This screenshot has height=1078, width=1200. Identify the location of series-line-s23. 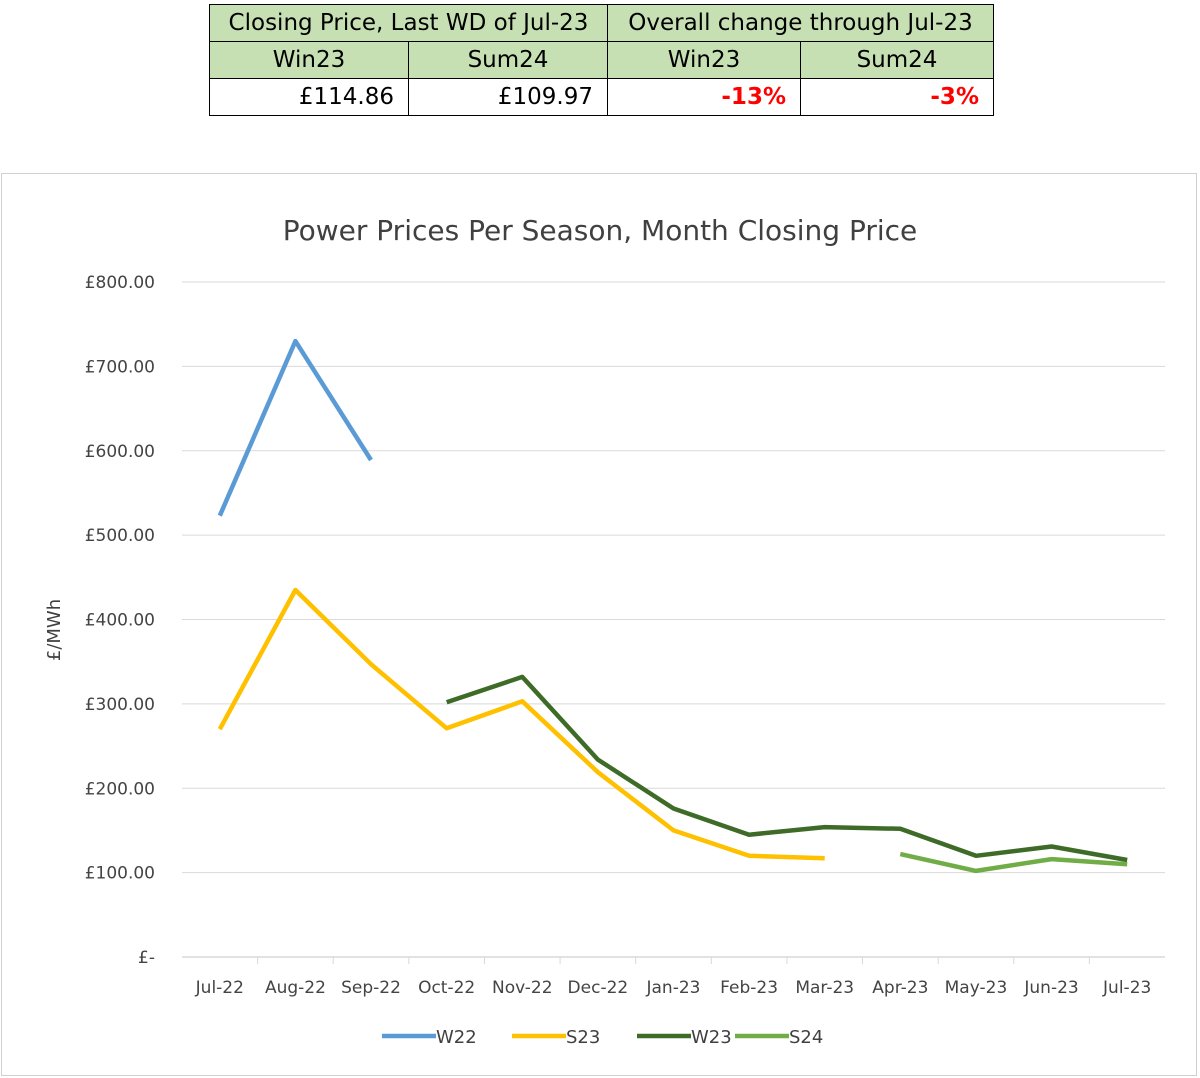
(521, 724).